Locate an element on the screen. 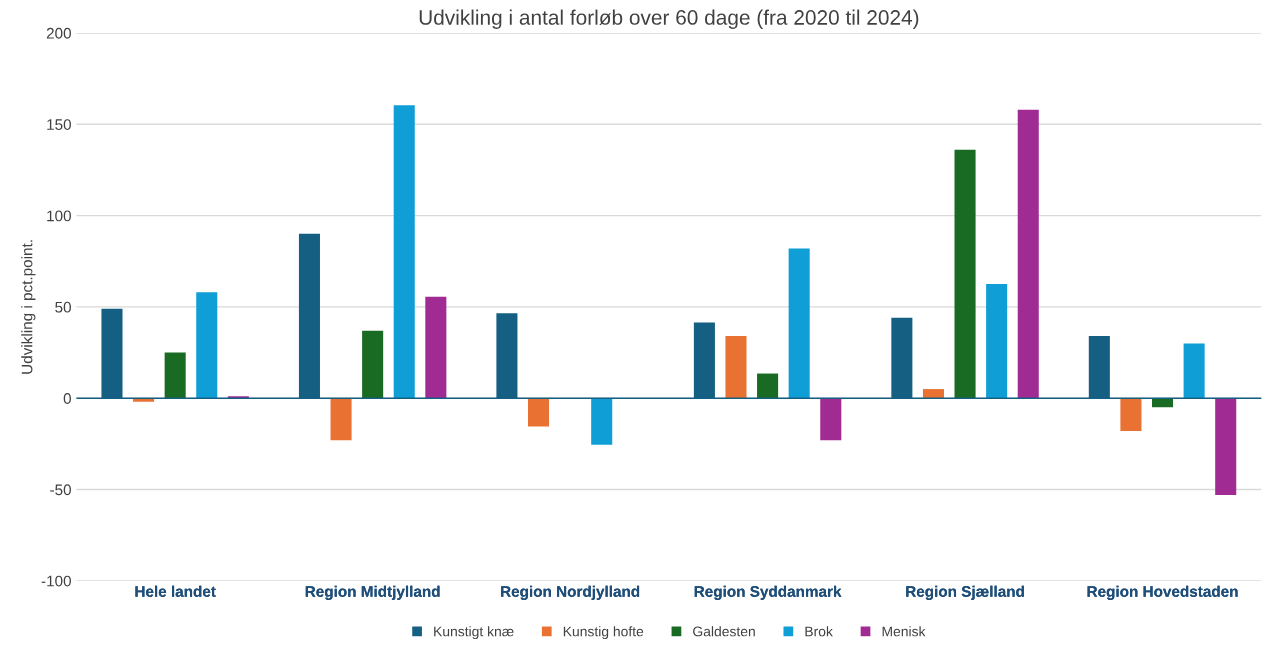  legend-label: Kunstigt knæ is located at coordinates (474, 633).